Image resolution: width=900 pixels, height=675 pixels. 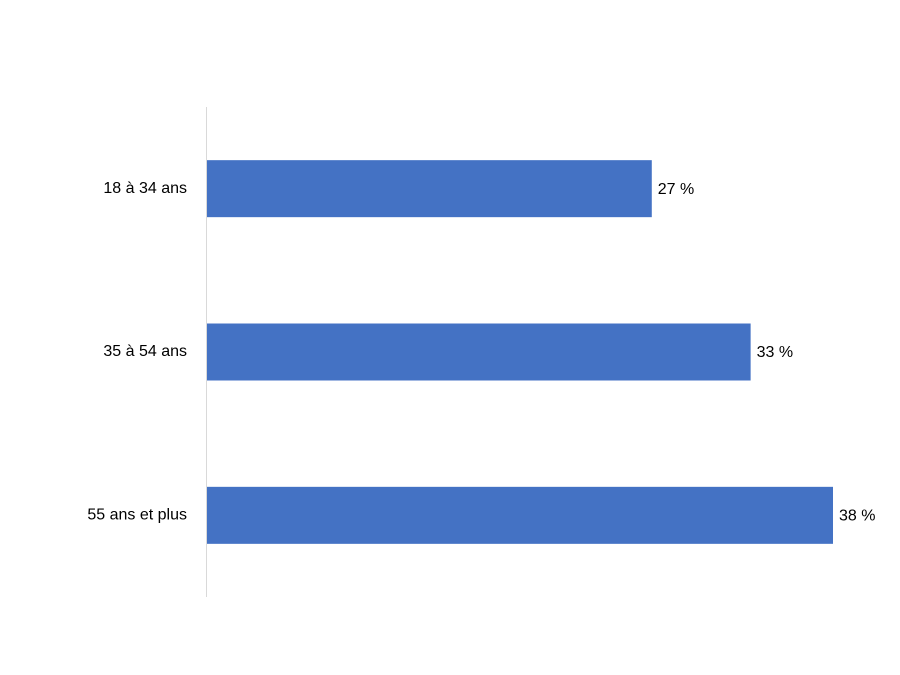 I want to click on y-tick-label: 35 à 54 ans, so click(x=145, y=351).